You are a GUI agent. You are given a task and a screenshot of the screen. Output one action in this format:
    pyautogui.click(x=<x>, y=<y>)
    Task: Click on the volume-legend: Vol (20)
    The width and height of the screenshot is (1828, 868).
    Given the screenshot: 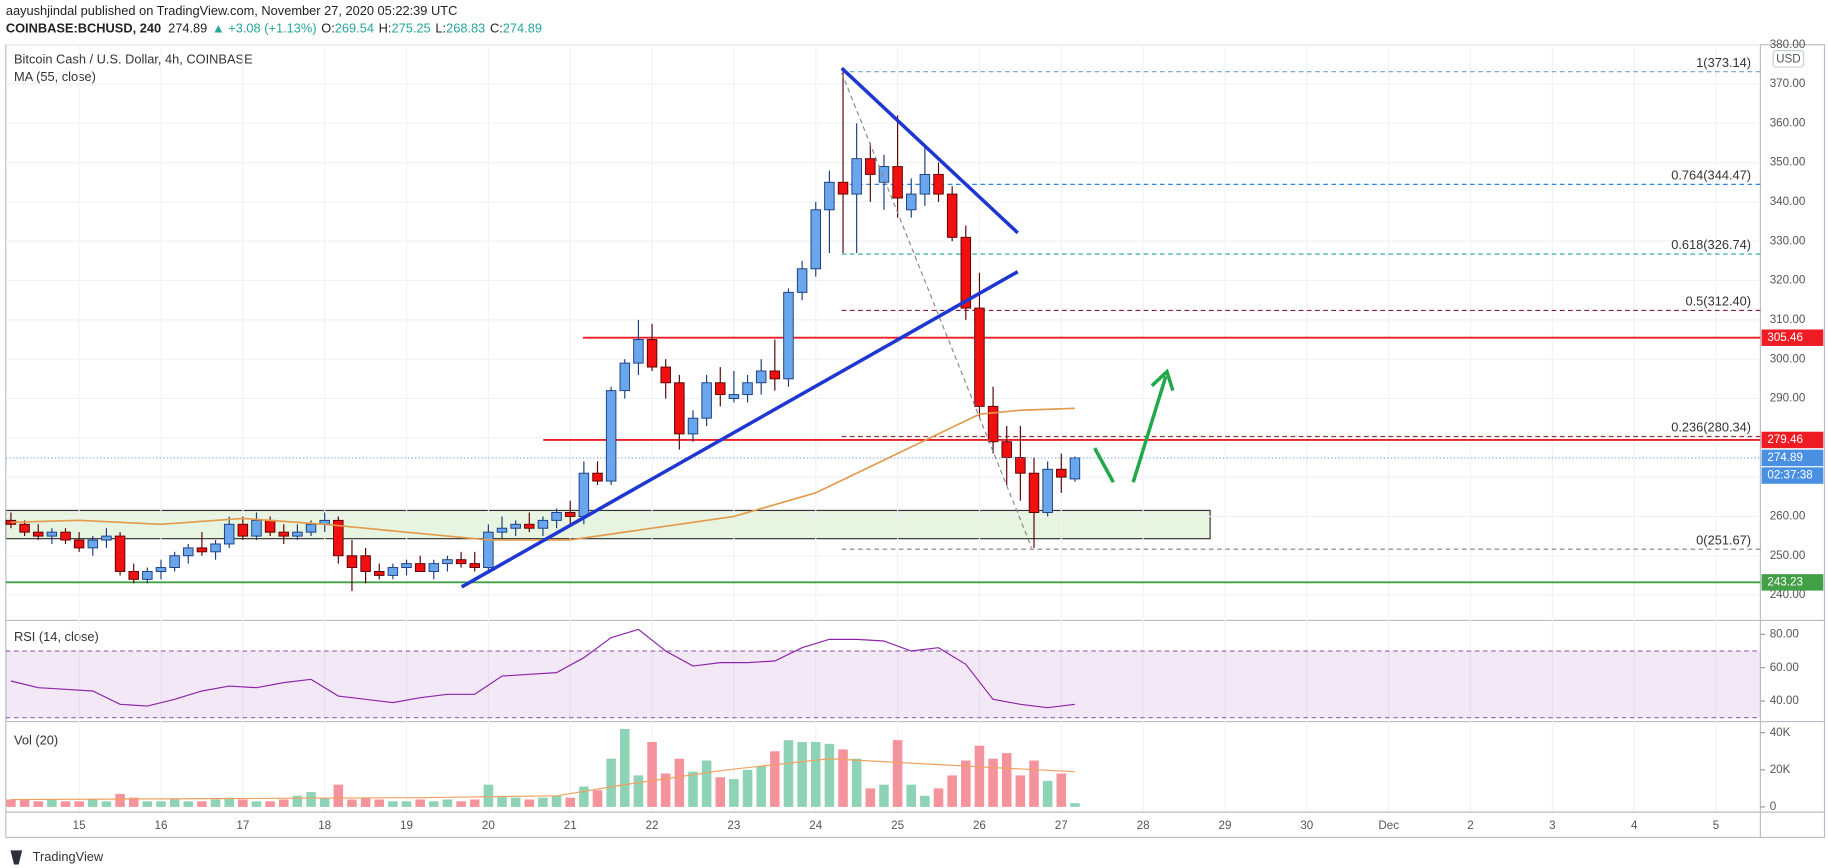 What is the action you would take?
    pyautogui.click(x=36, y=739)
    